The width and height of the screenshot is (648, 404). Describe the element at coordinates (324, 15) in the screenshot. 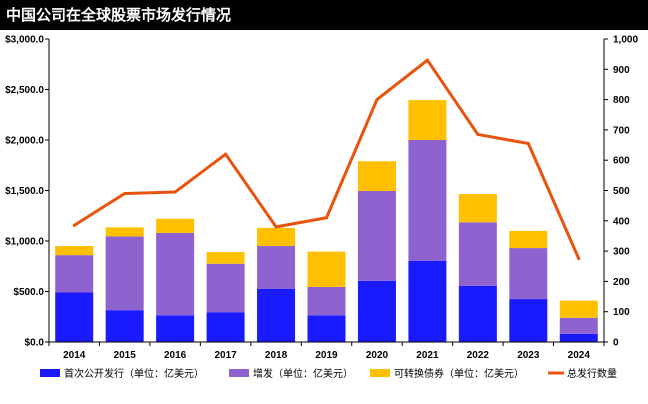

I see `chart-title: 中国公司在全球股票市场发行情况` at that location.